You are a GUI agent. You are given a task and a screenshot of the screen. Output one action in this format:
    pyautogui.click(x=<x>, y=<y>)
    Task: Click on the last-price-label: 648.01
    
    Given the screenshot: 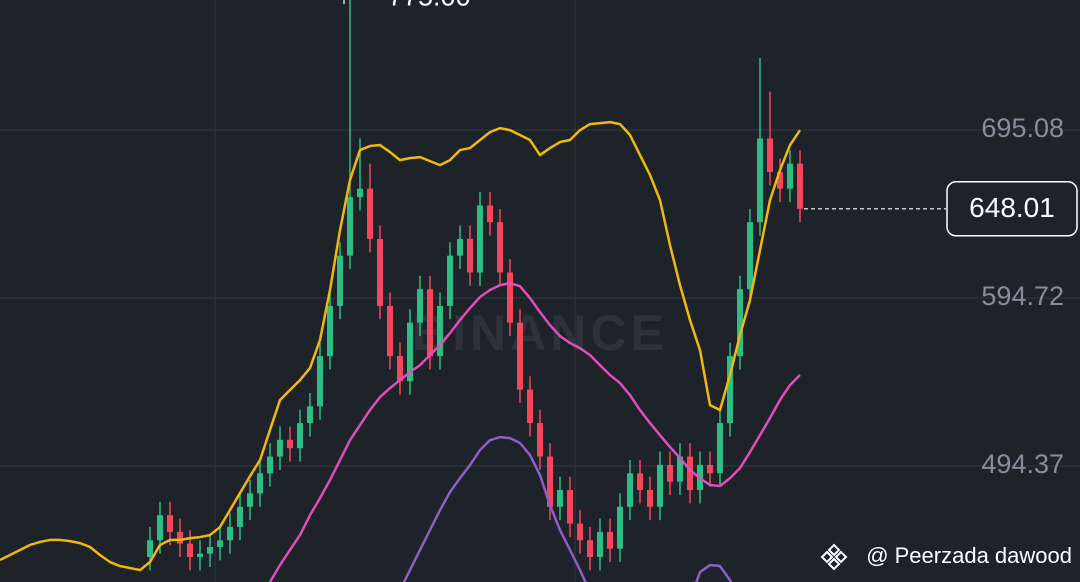 What is the action you would take?
    pyautogui.click(x=1012, y=207)
    